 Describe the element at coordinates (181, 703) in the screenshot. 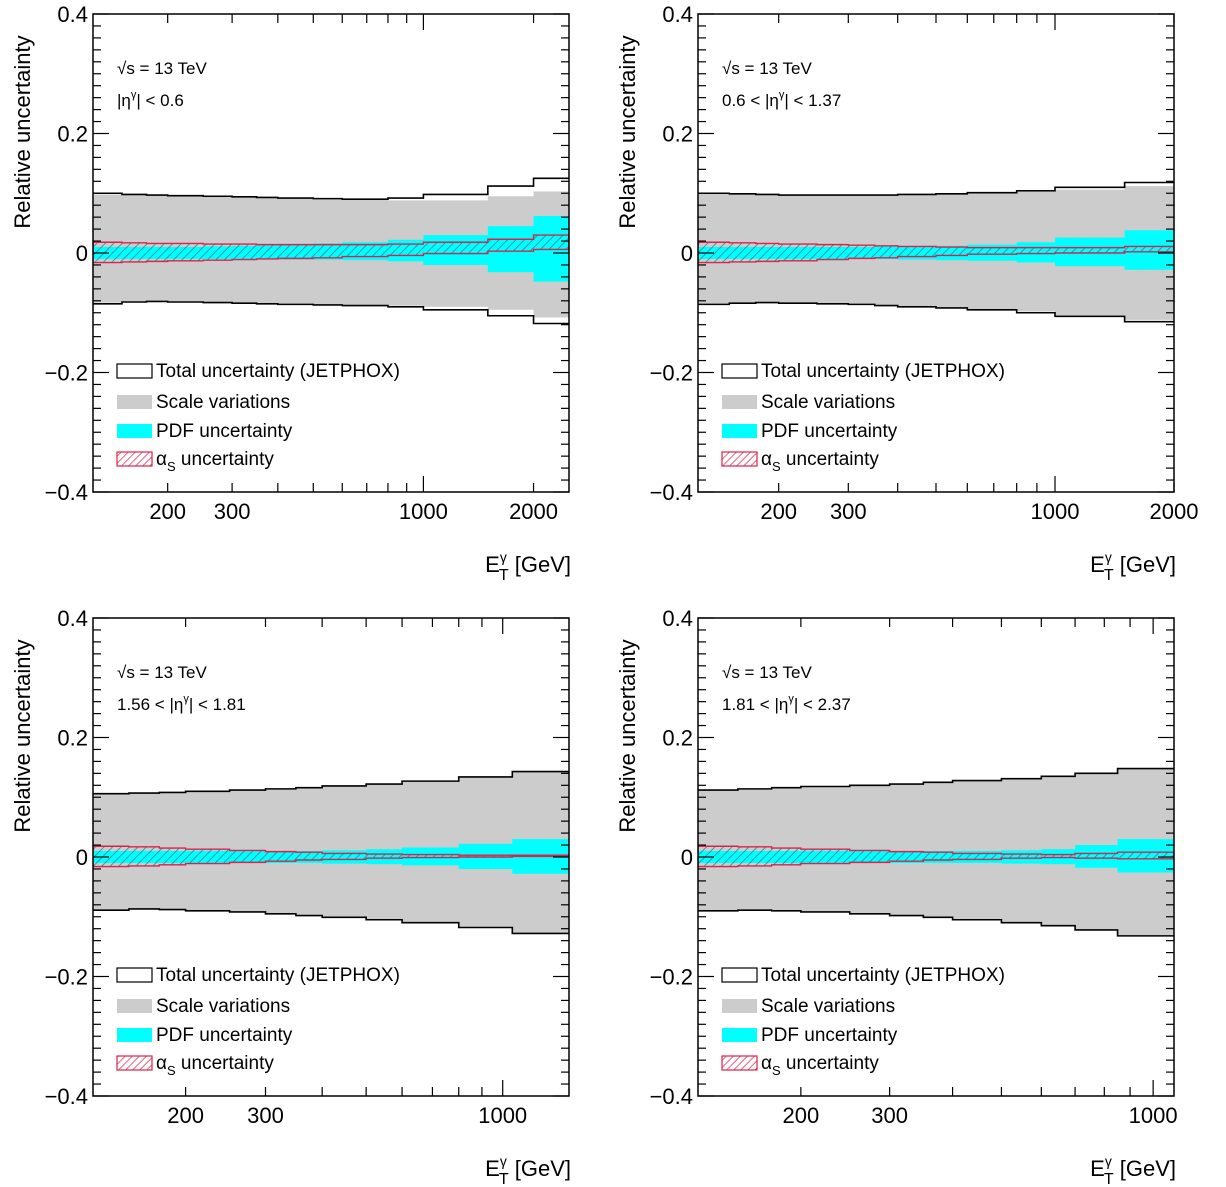

I see `eta-range-label: 1.56 < |ηγ| < 1.81` at that location.